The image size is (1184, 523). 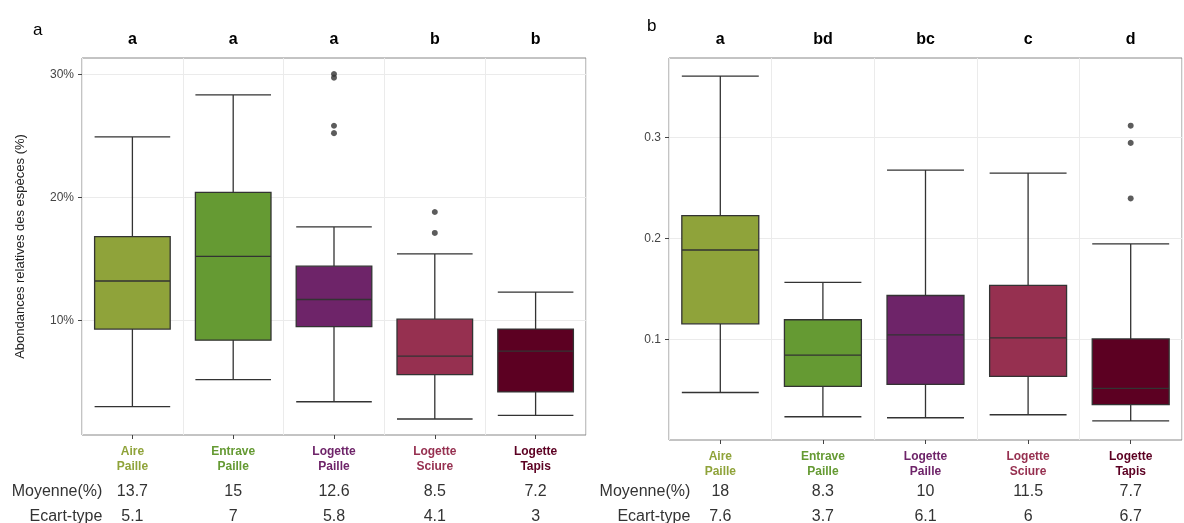 I want to click on text: 13.7, so click(x=132, y=490).